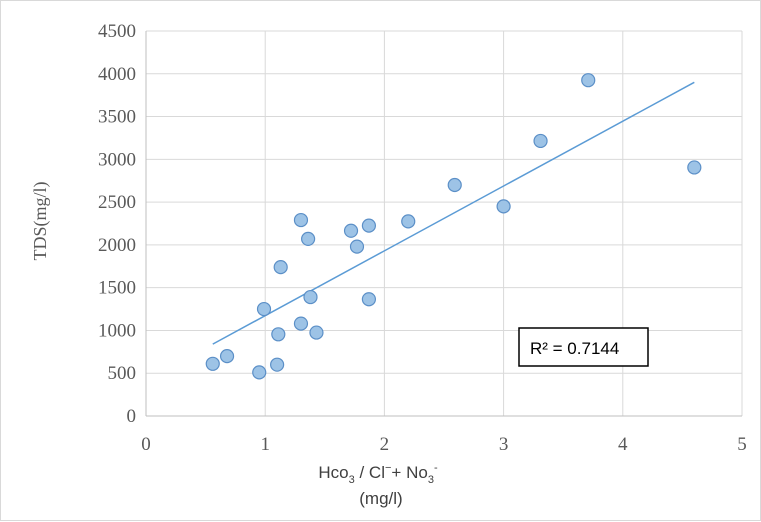 This screenshot has width=761, height=522. What do you see at coordinates (742, 444) in the screenshot?
I see `x-tick-label: 5` at bounding box center [742, 444].